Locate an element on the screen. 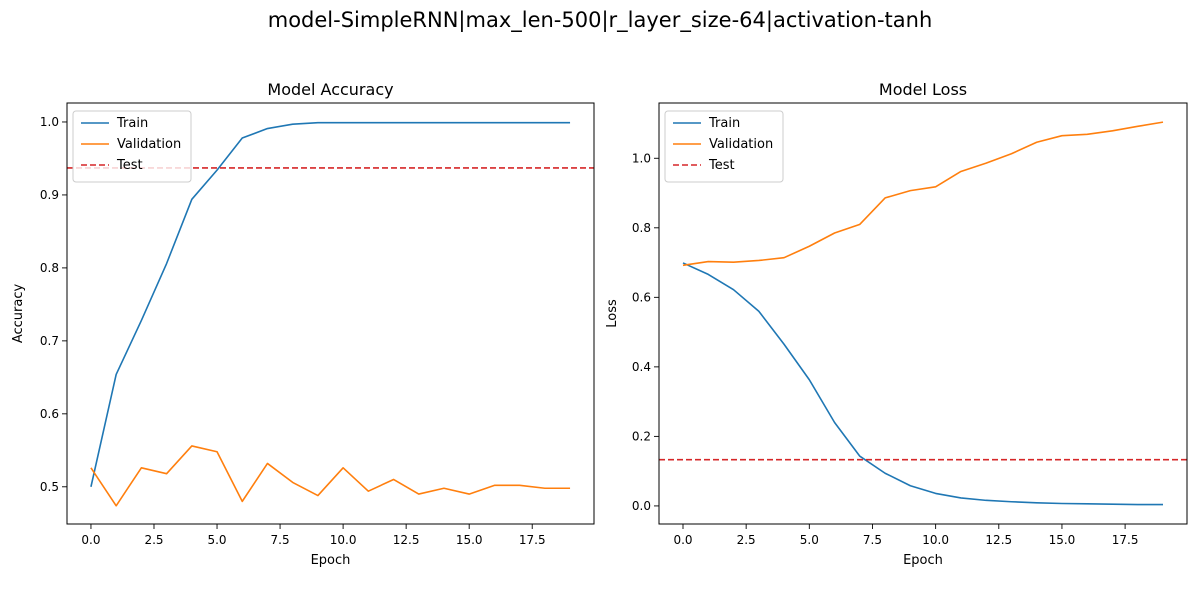 The height and width of the screenshot is (600, 1200). chart-2-legend-label-validation: Validation is located at coordinates (741, 144).